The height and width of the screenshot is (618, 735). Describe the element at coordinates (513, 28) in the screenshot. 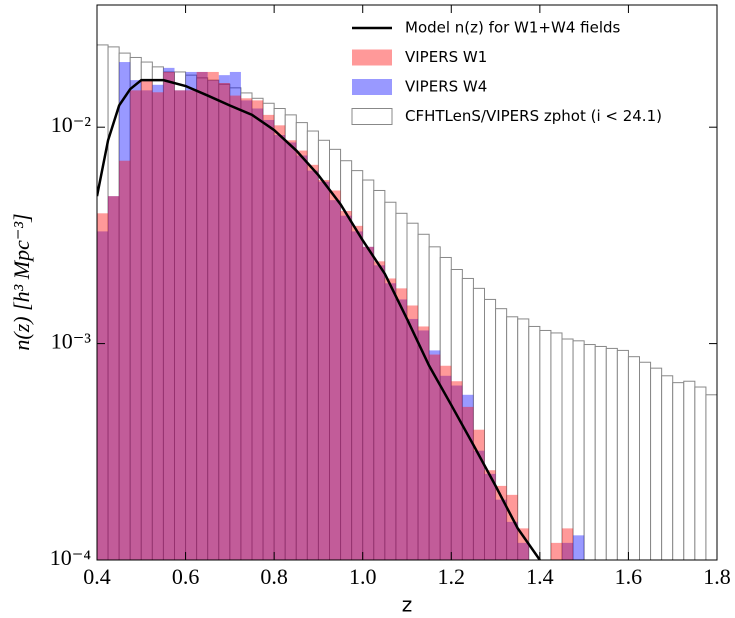

I see `legend-label: Model n(z) for W1+W4 fields` at that location.